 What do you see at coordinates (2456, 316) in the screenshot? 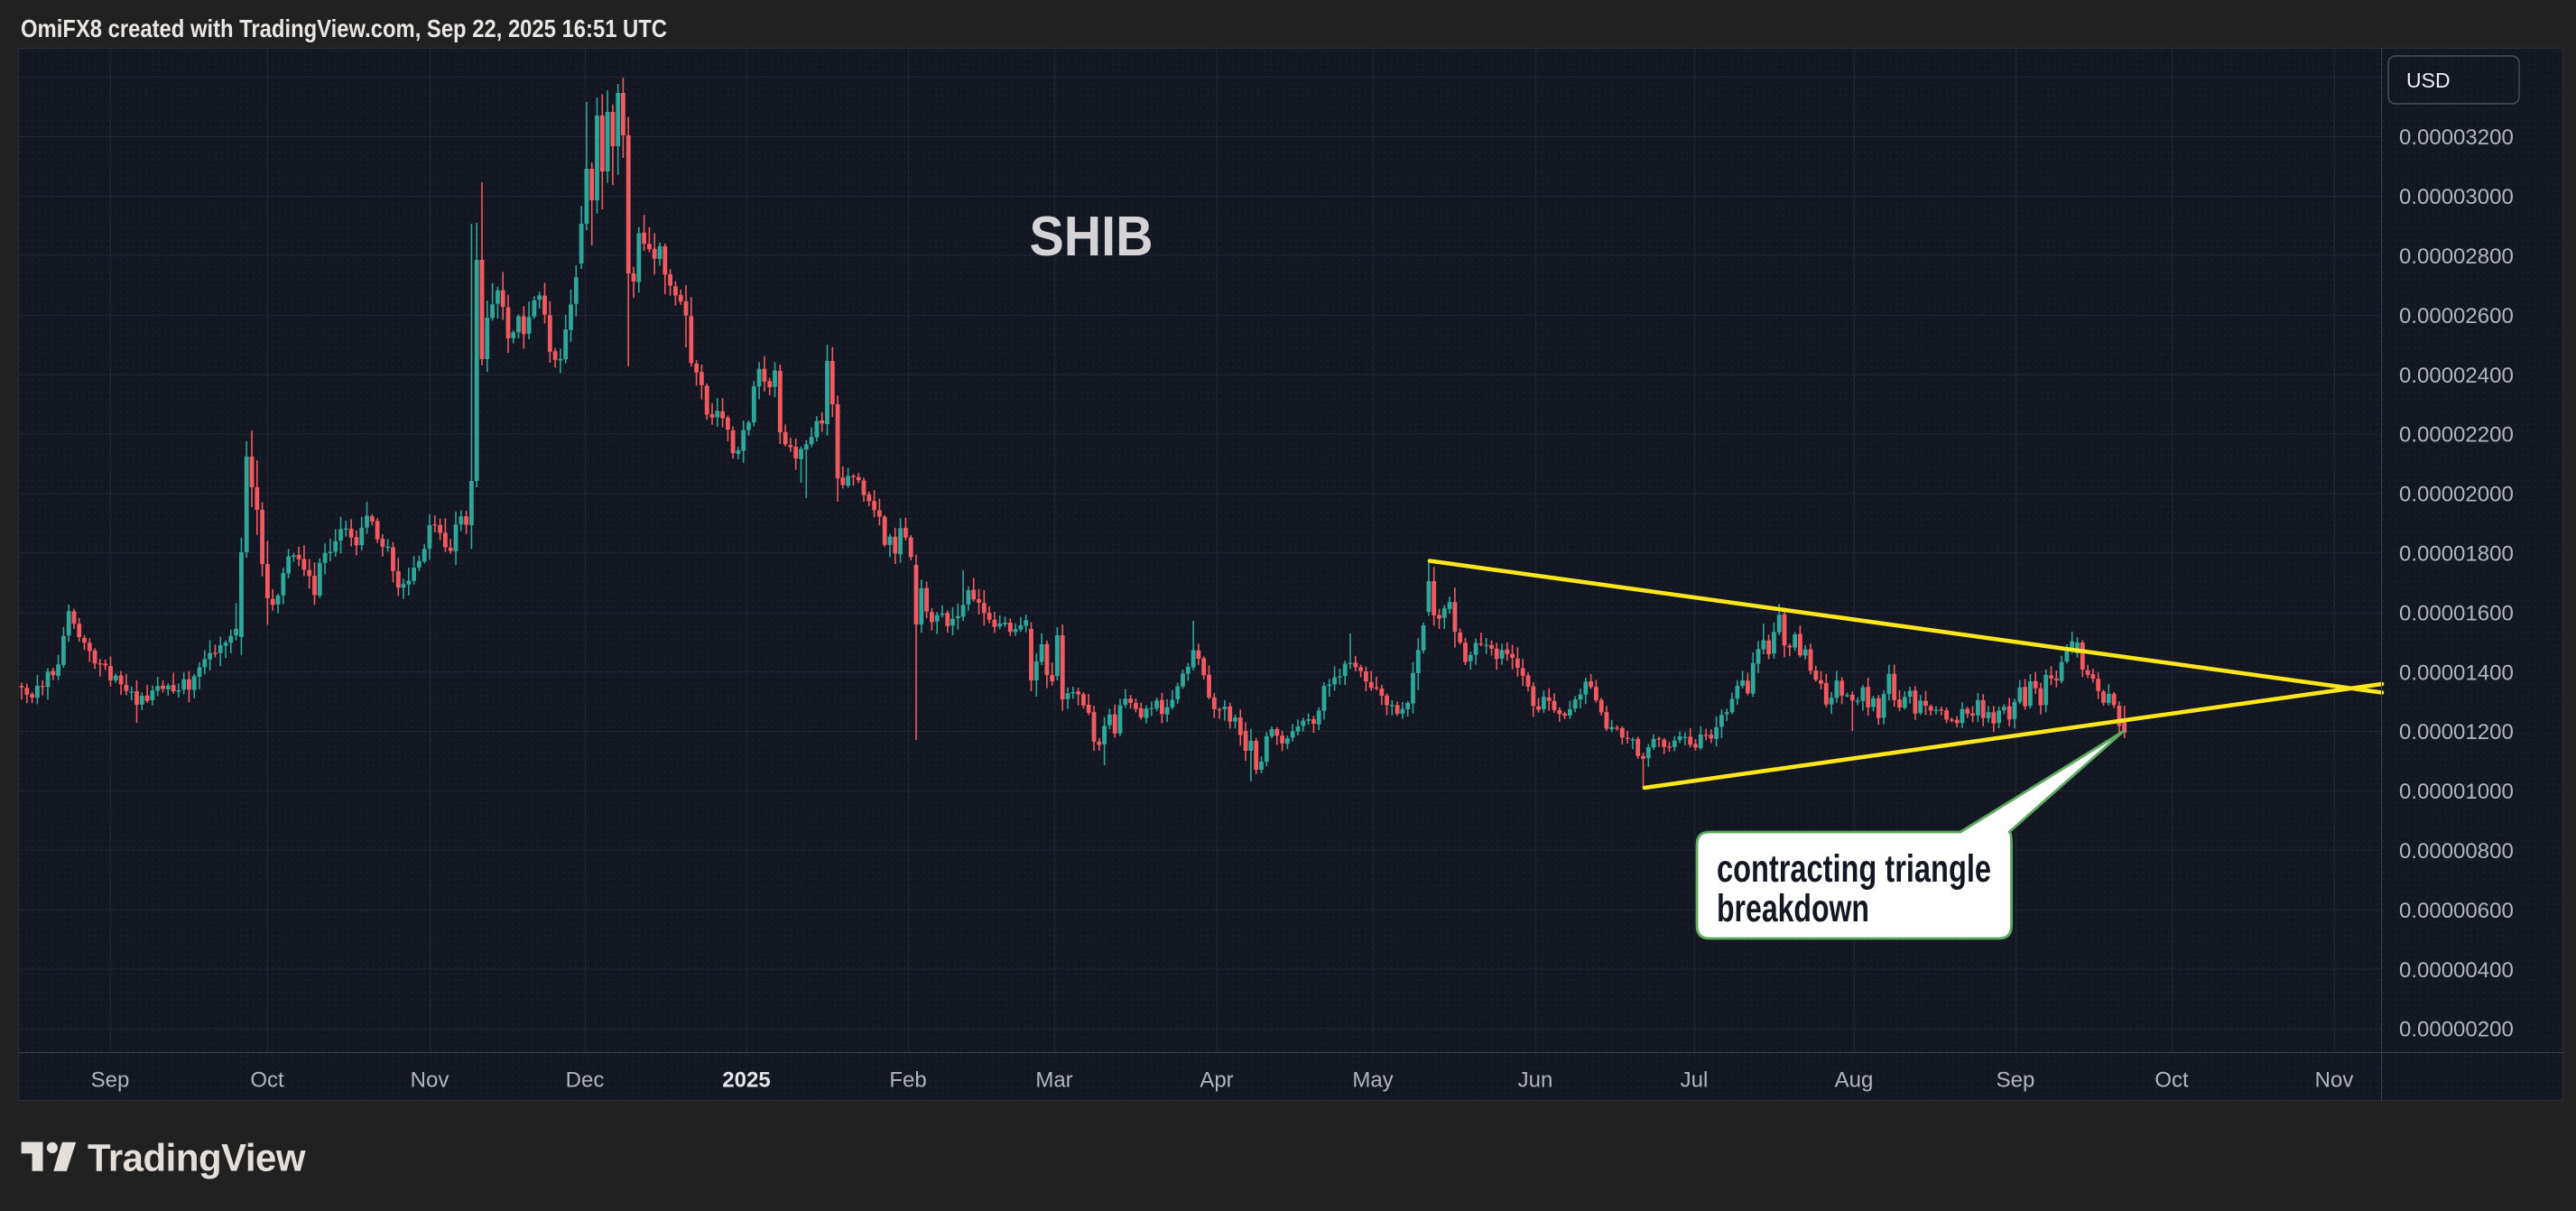
I see `svg-text: 0.00002600` at bounding box center [2456, 316].